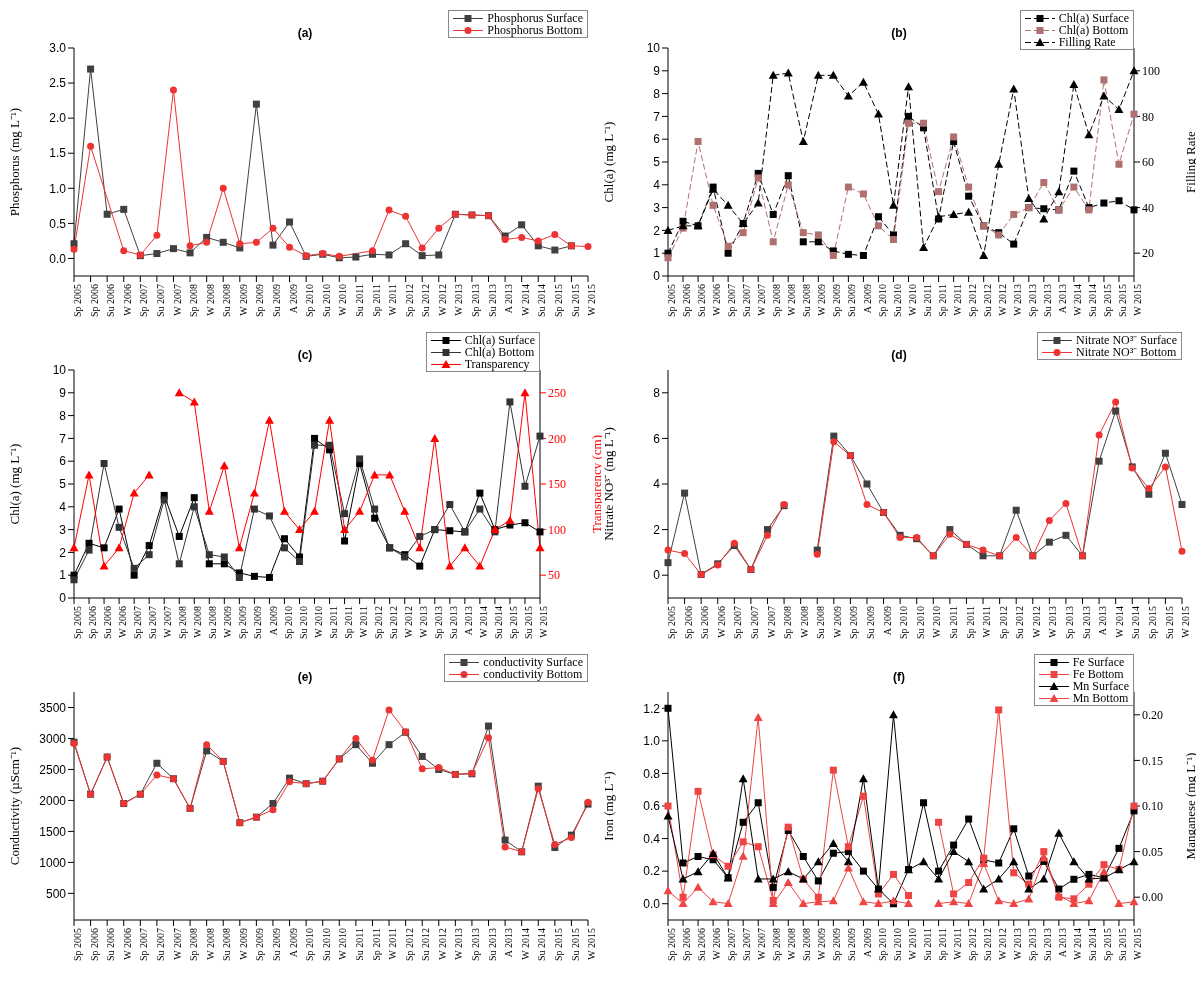 The width and height of the screenshot is (1204, 984). I want to click on y-tick-label: 9, so click(63, 393).